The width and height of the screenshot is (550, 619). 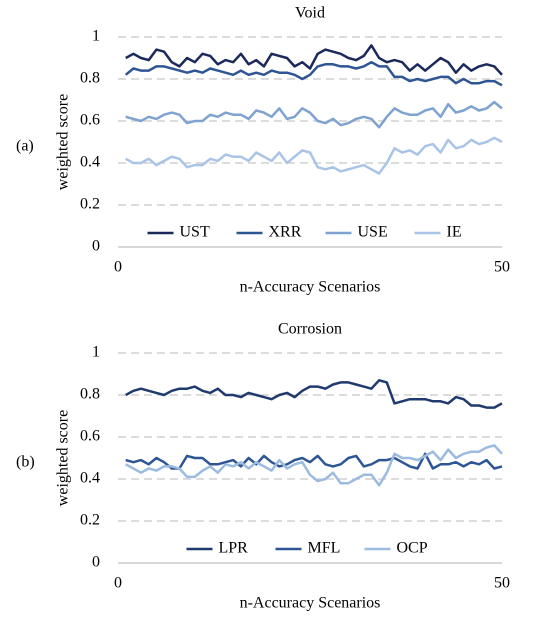 What do you see at coordinates (234, 548) in the screenshot?
I see `legend-label: LPR` at bounding box center [234, 548].